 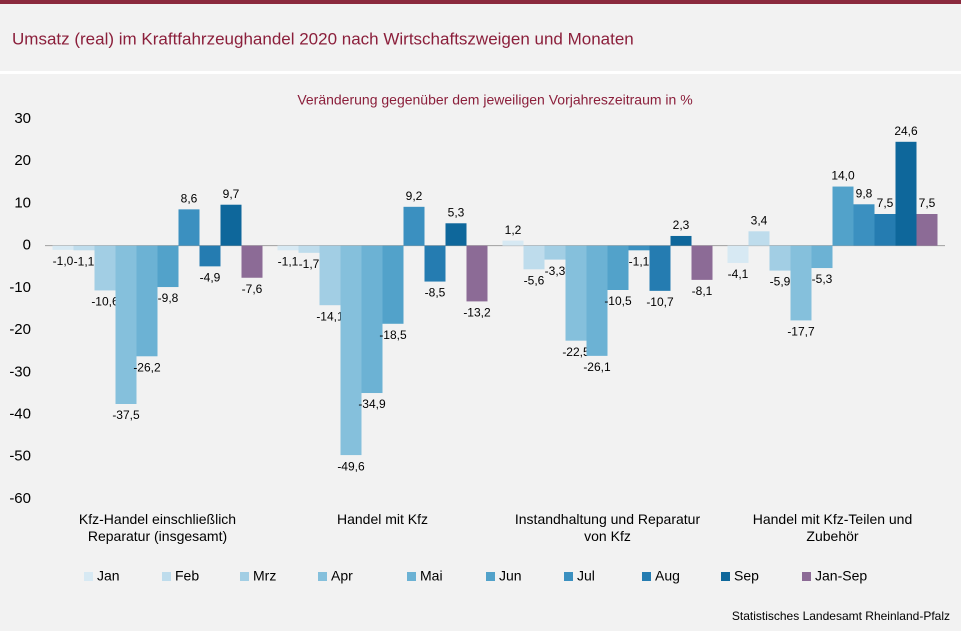 I want to click on top-border, so click(x=480, y=2).